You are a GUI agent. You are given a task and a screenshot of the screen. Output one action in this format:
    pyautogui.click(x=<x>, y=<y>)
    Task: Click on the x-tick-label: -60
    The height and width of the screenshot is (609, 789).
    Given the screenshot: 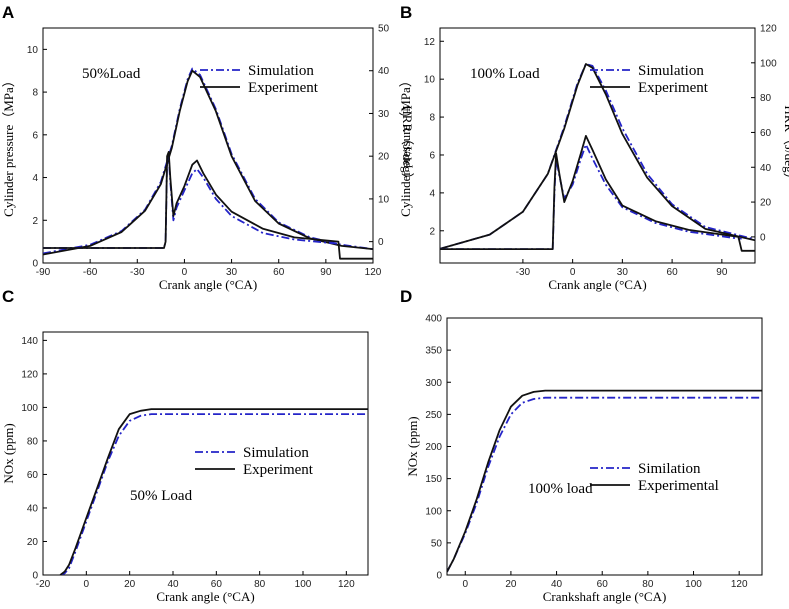 What is the action you would take?
    pyautogui.click(x=90, y=272)
    